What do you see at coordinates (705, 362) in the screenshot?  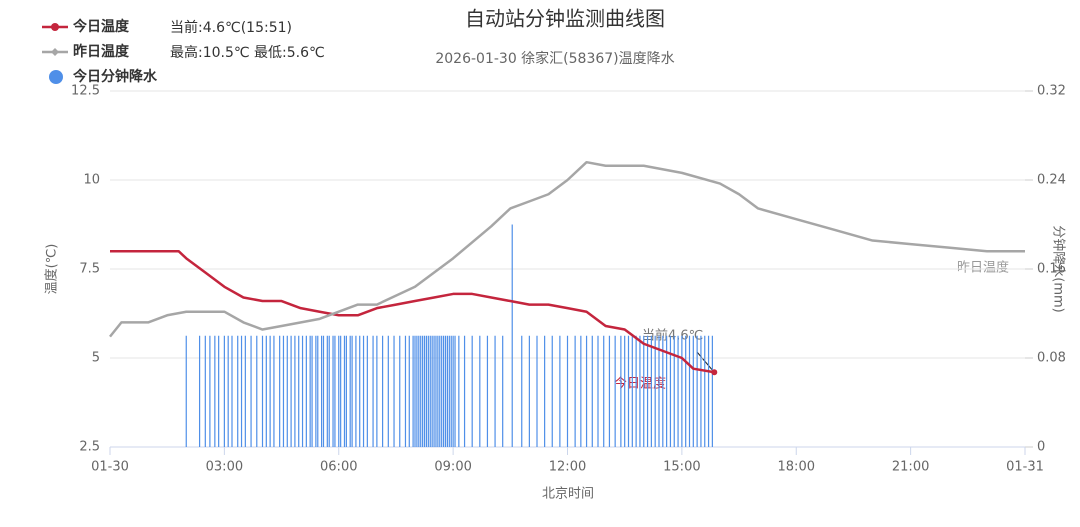 I see `annotation-arrow` at bounding box center [705, 362].